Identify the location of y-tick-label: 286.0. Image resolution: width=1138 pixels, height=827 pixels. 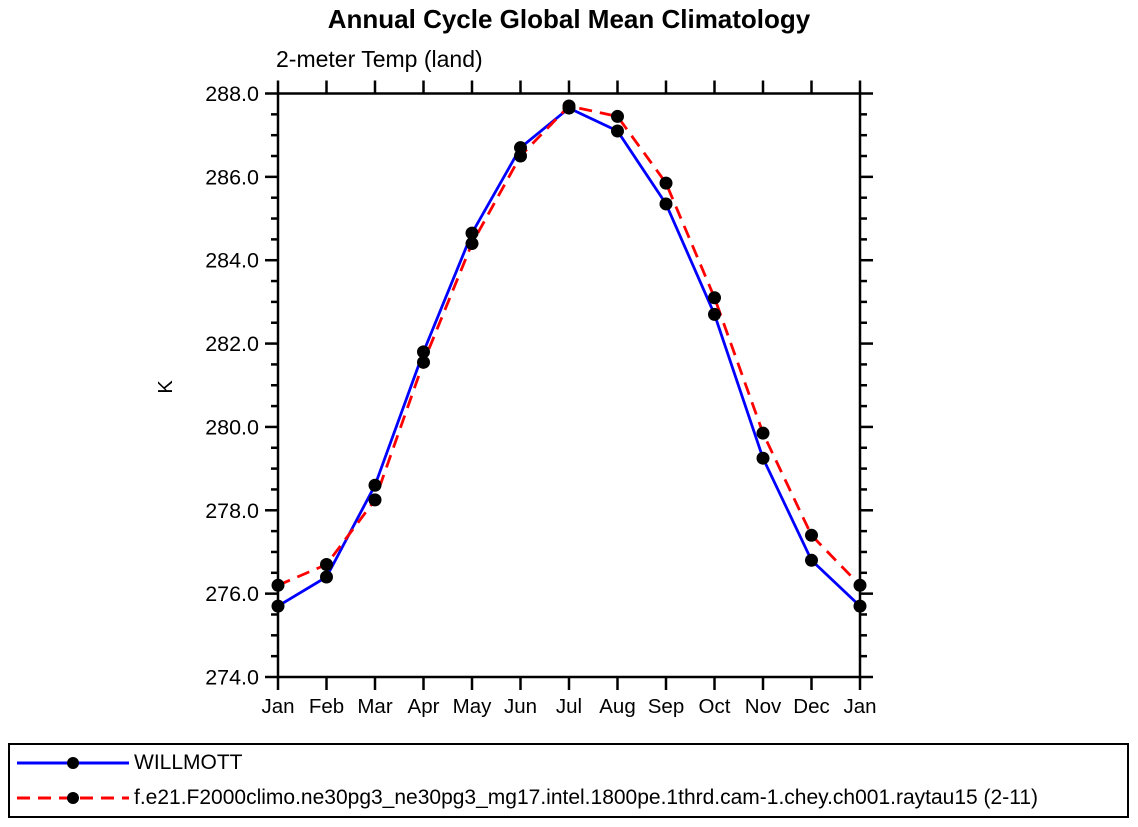
(232, 177).